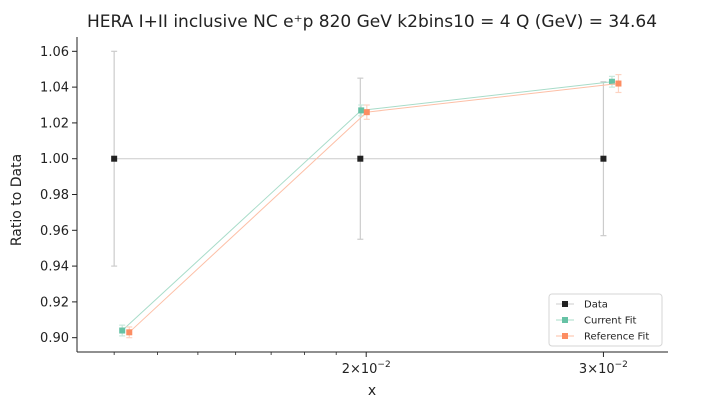 The image size is (713, 408). I want to click on x-axis-ticks: 2×10⁻² 3×10⁻², so click(370, 364).